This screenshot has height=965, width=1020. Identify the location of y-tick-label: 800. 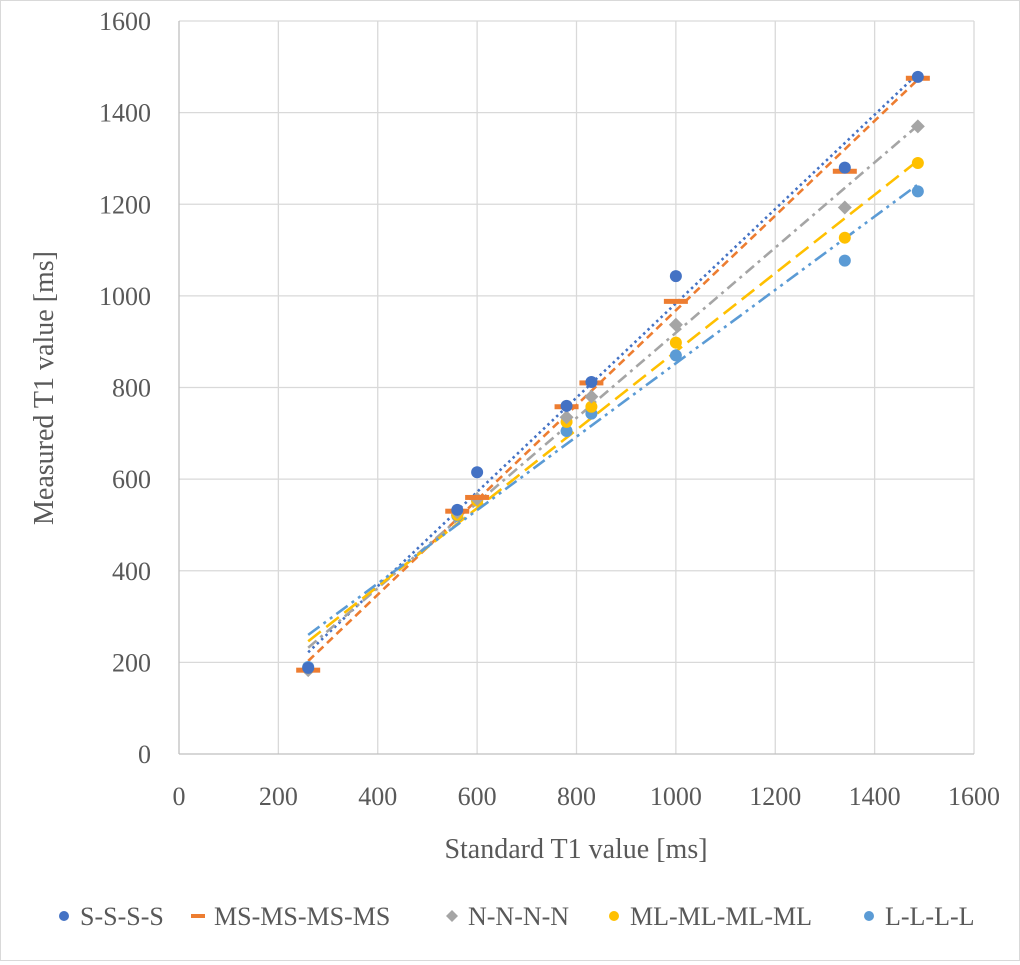
(131, 388).